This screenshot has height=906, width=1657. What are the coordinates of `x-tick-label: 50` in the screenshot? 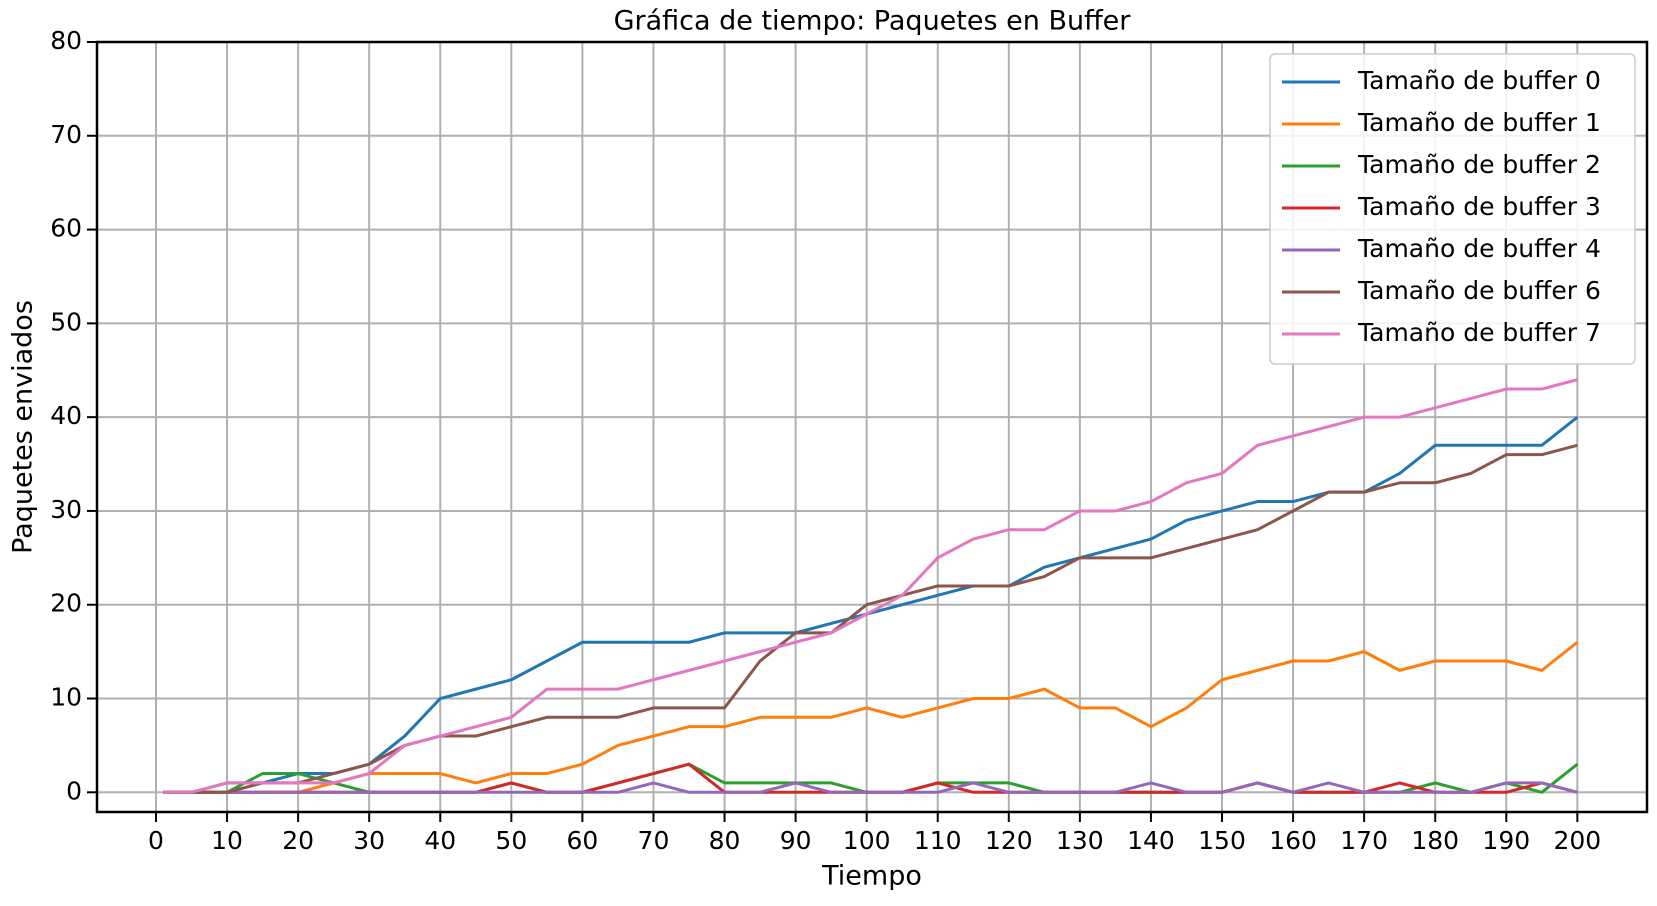 It's located at (511, 840).